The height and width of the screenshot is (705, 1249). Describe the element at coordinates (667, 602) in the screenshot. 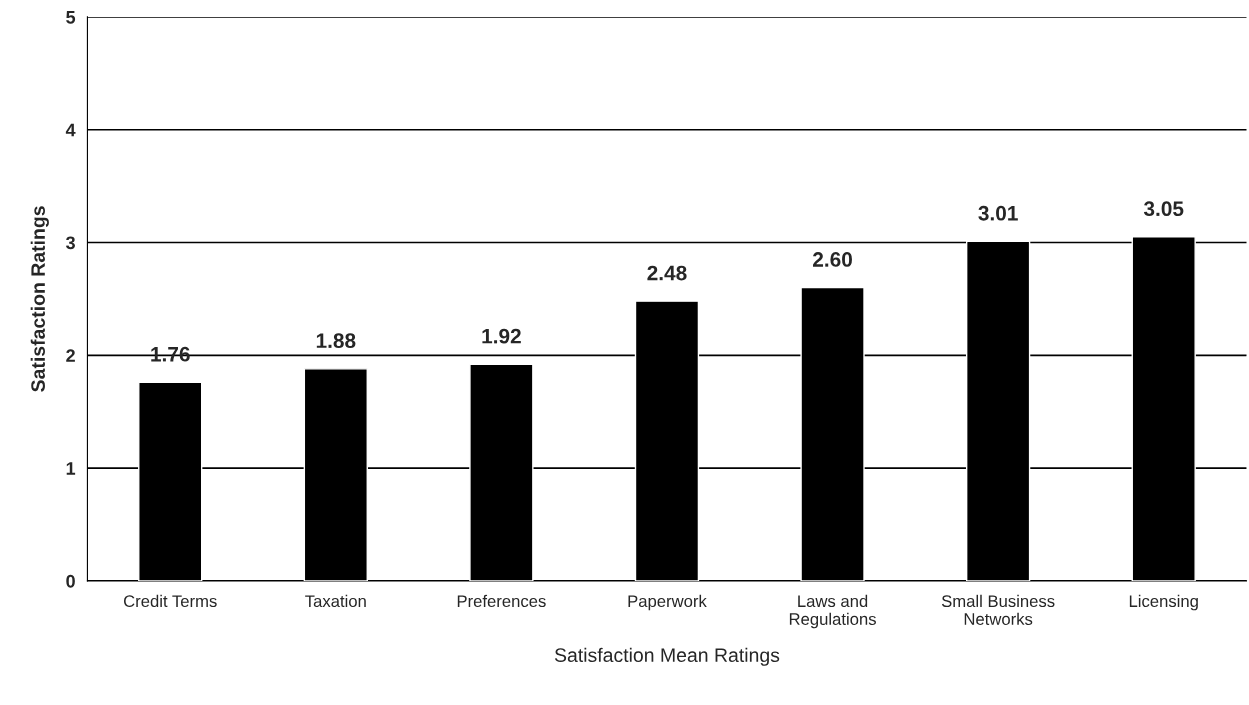

I see `x-tick-label: Paperwork` at that location.